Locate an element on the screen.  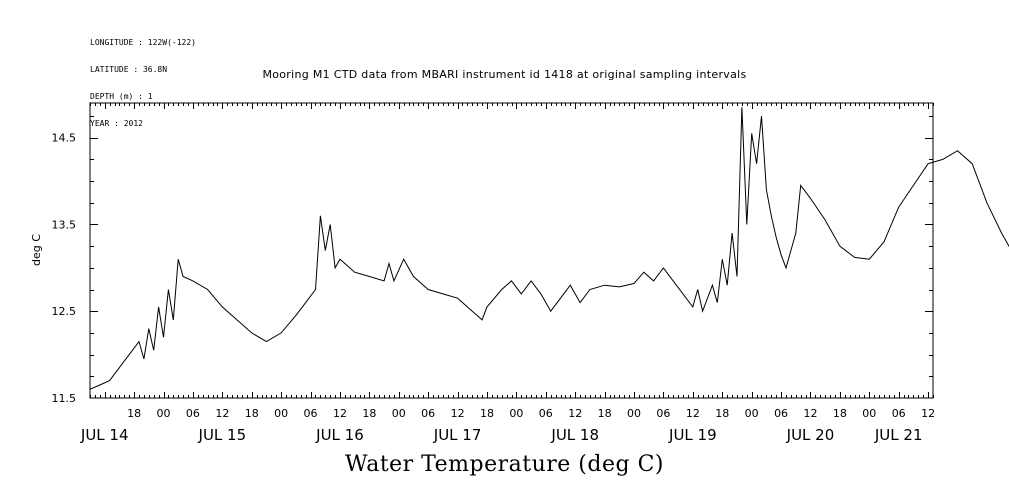
longitude-label: LONGITUDE : 122W(-122) is located at coordinates (143, 42).